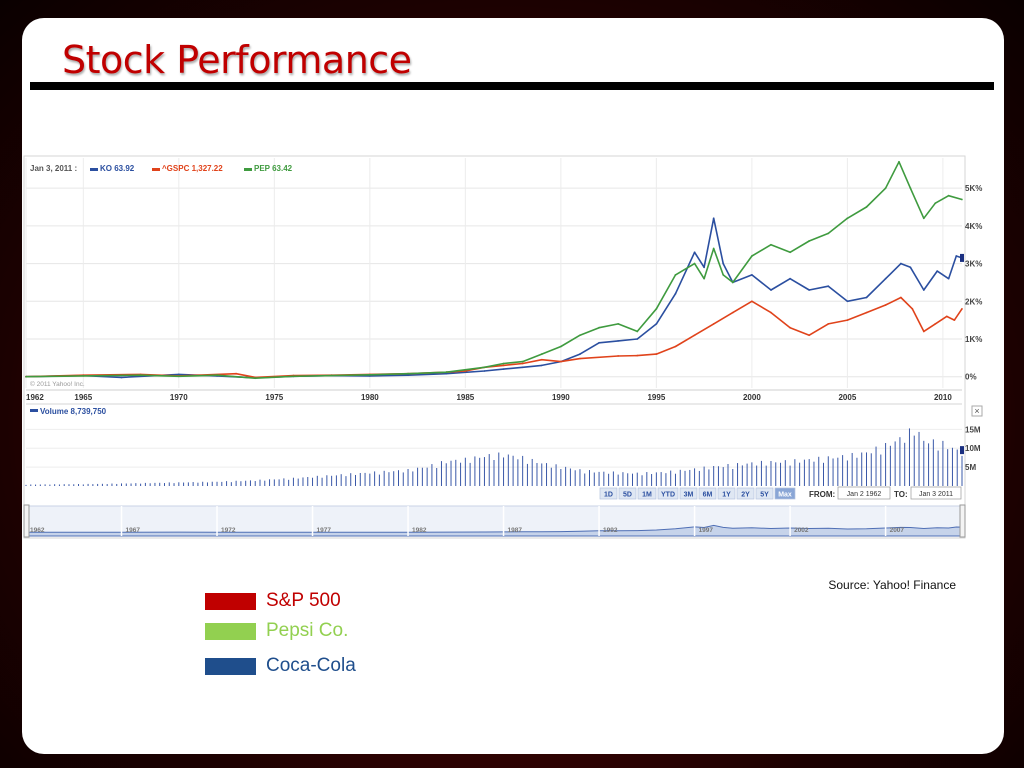  I want to click on navigator-year: 1967, so click(133, 530).